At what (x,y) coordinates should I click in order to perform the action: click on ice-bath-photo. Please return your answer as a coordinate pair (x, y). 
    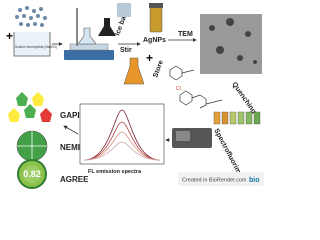
    Looking at the image, I should click on (124, 10).